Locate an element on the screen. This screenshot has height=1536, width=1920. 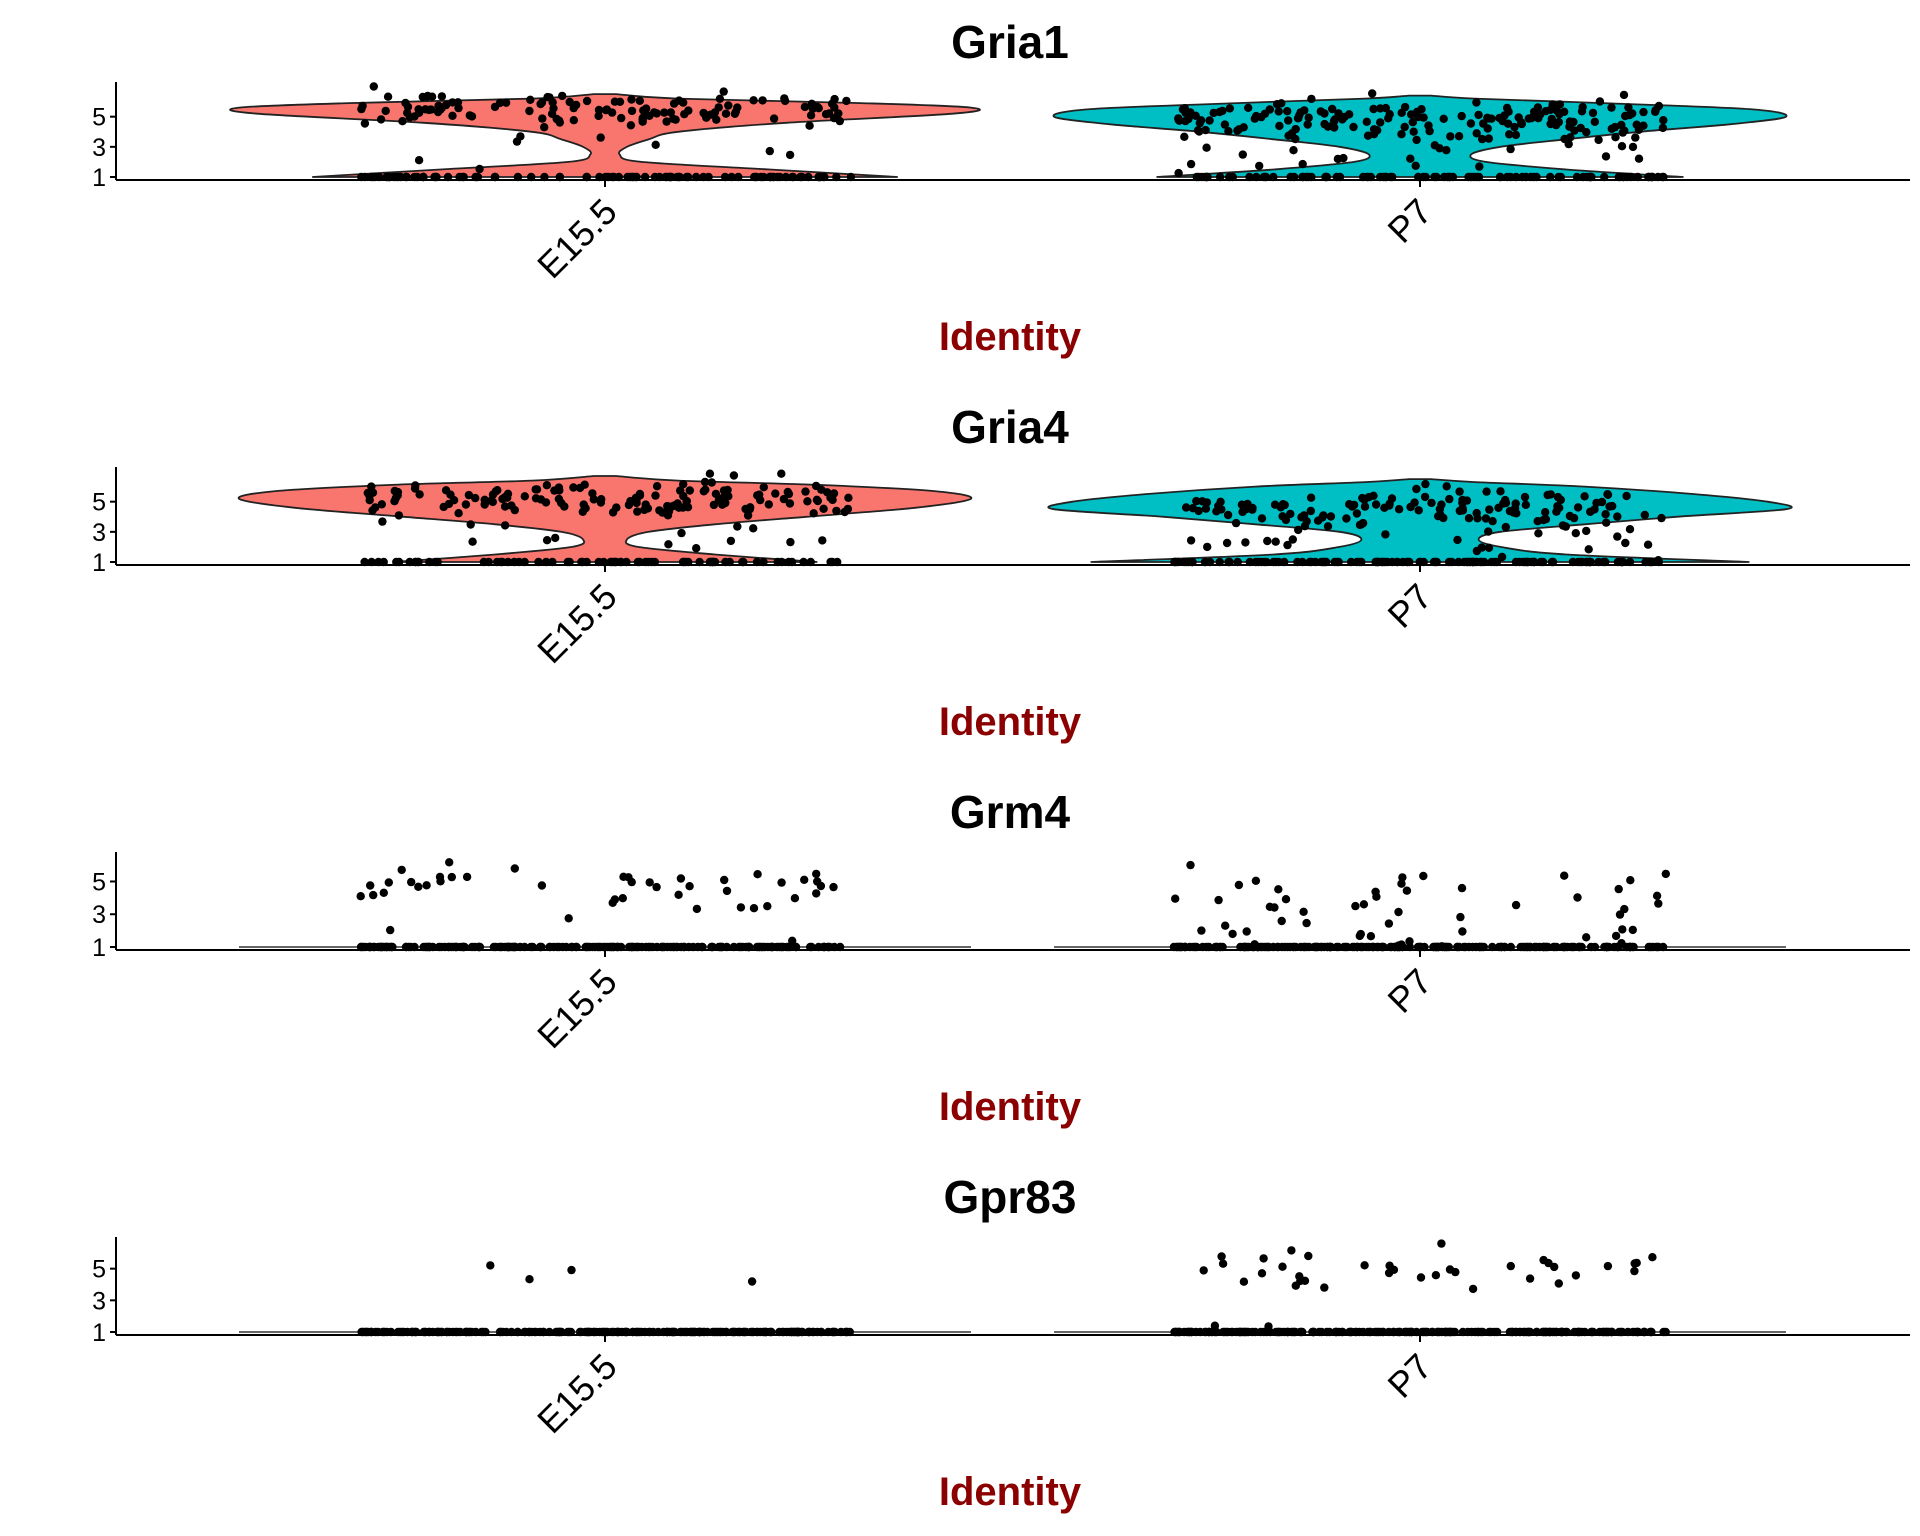
x-tick-label-e15-5: E15.5 is located at coordinates (577, 239).